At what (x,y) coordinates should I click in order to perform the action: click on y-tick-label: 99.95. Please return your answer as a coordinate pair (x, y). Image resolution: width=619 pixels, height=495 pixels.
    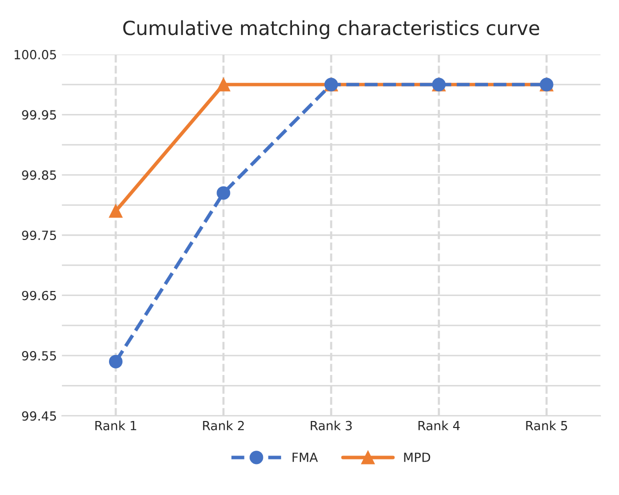
    Looking at the image, I should click on (39, 115).